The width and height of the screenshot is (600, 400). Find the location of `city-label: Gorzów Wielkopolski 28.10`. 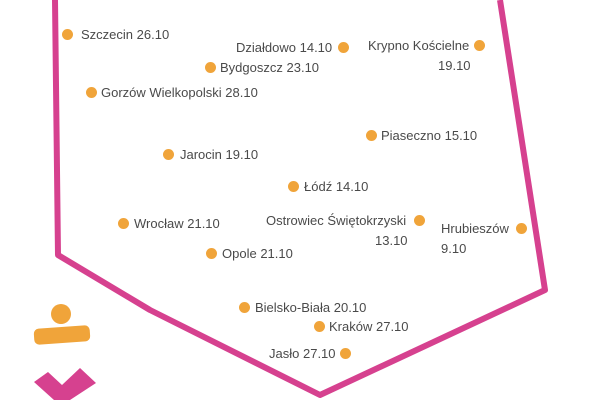

city-label: Gorzów Wielkopolski 28.10 is located at coordinates (179, 92).